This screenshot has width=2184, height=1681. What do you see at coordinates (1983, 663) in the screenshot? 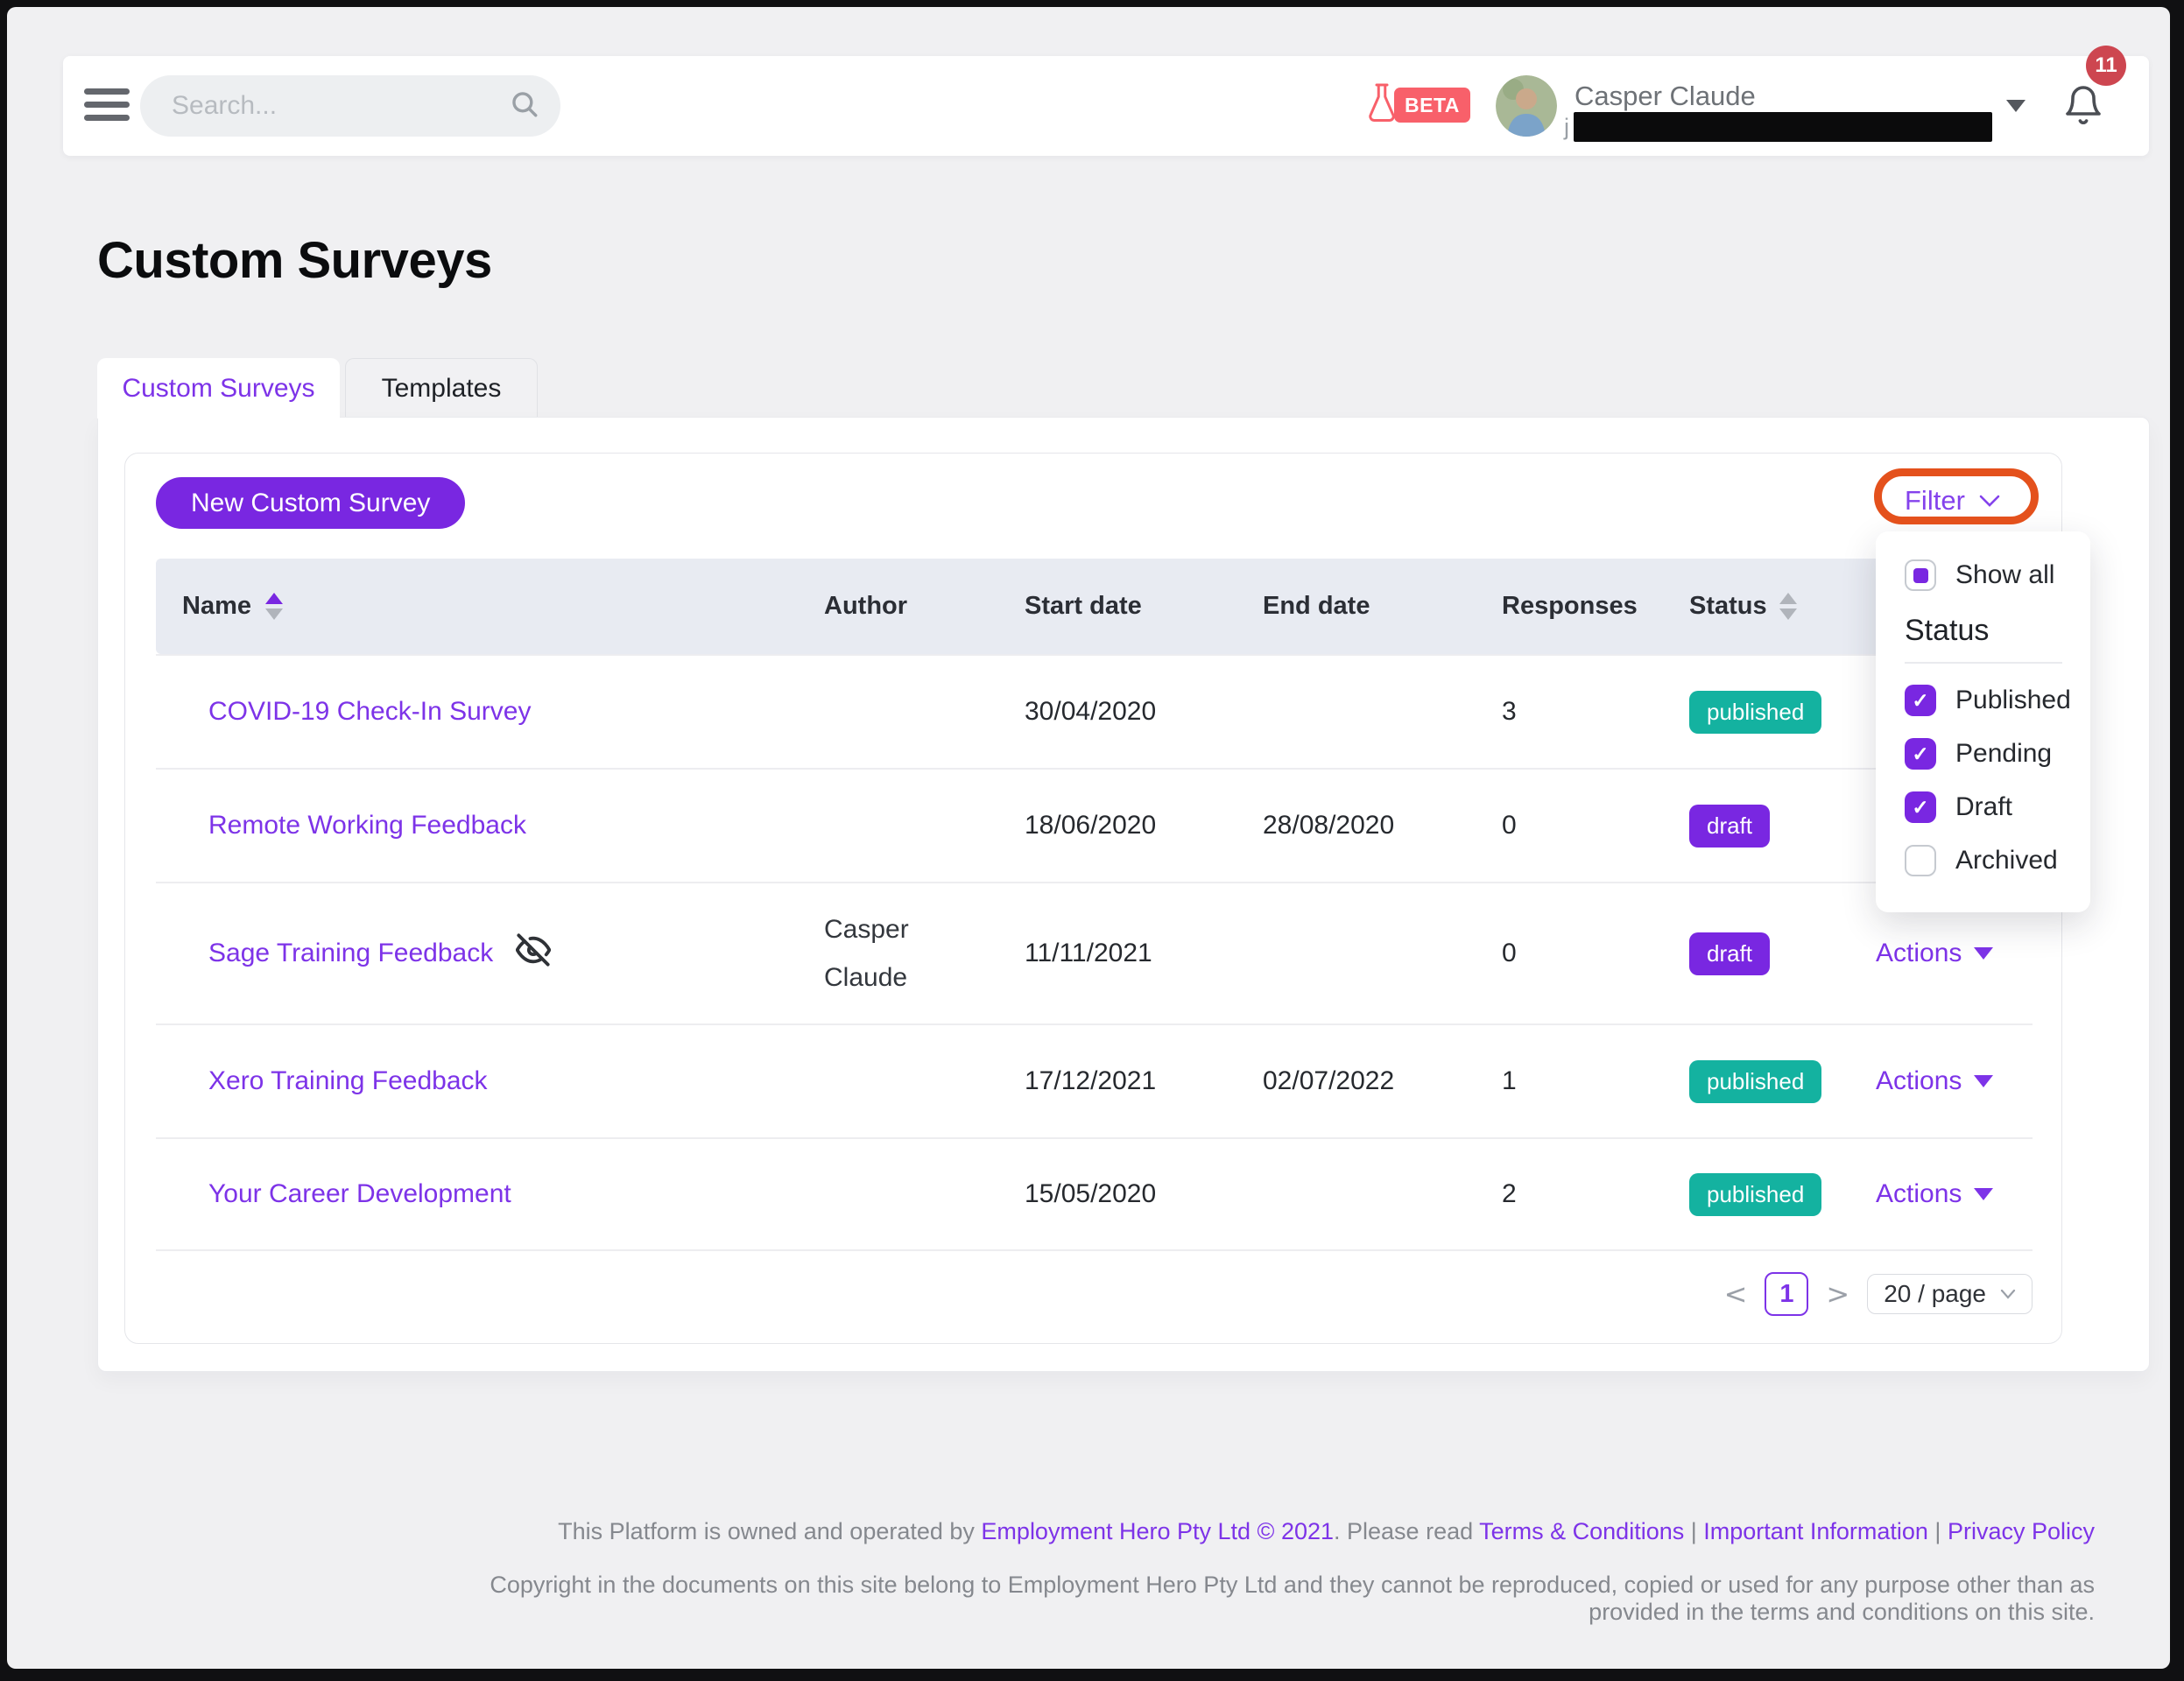
I see `divider` at bounding box center [1983, 663].